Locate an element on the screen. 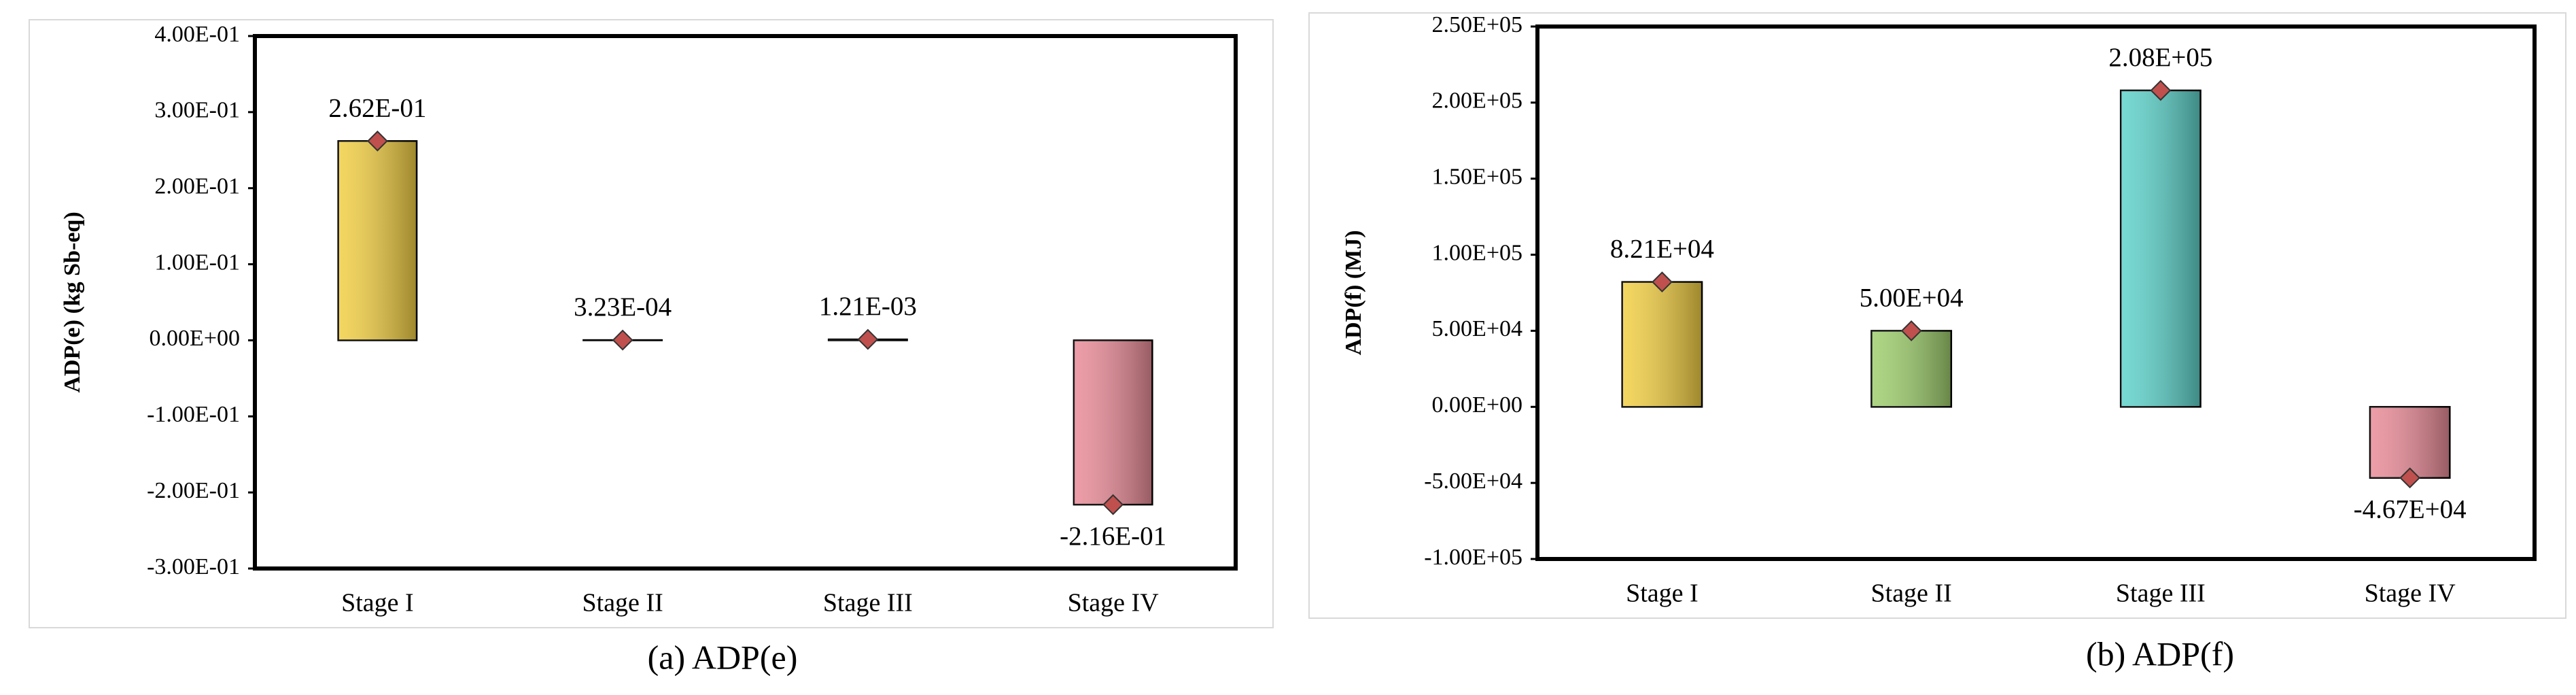 The height and width of the screenshot is (695, 2576). y-tick-label: 1.00E-01 is located at coordinates (197, 262).